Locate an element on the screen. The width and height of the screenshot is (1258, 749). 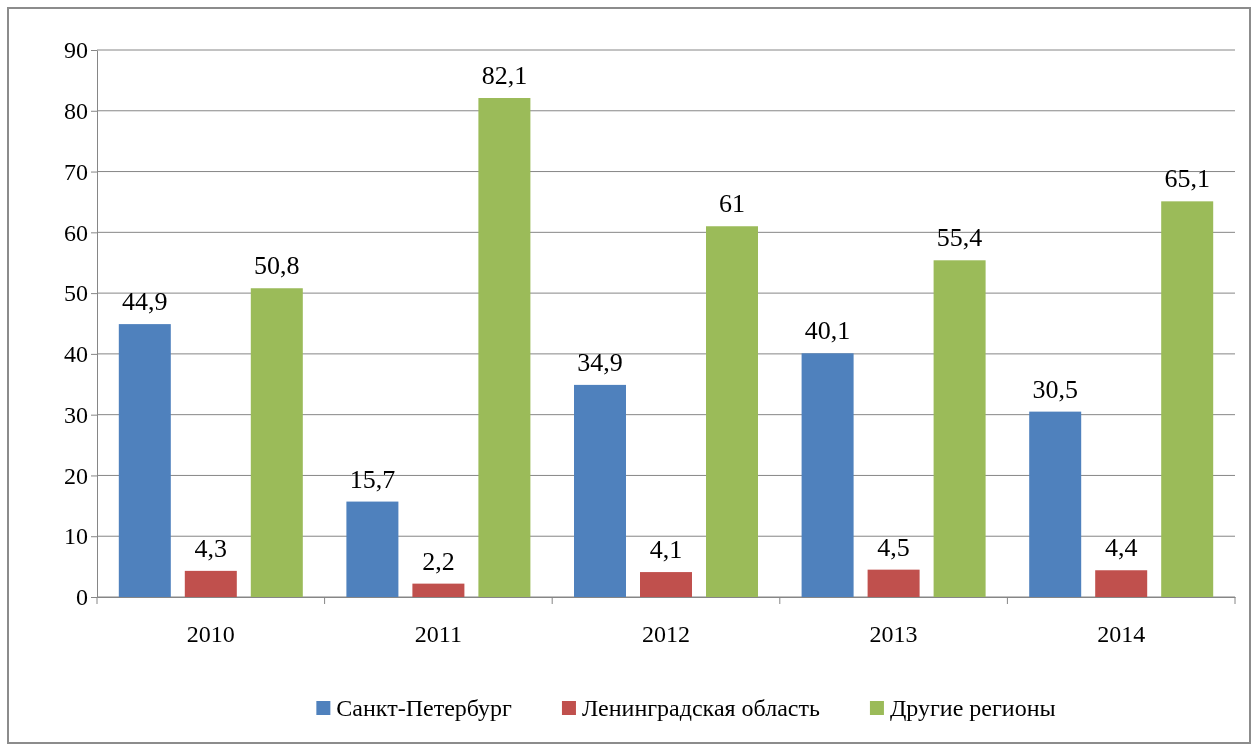
x-tick-label: 2013 is located at coordinates (893, 634).